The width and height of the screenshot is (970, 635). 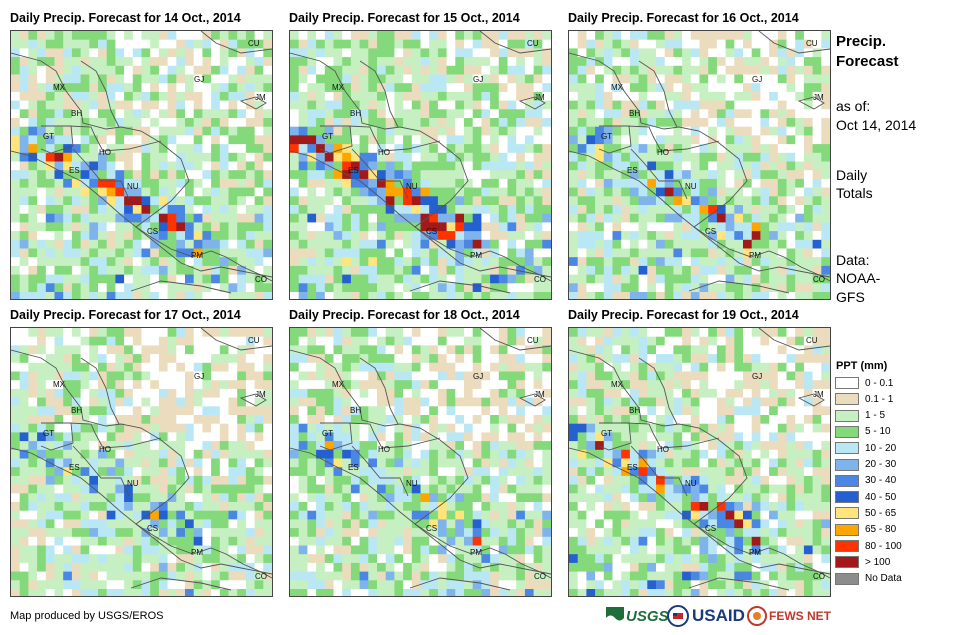 I want to click on legend-label: 40 - 50, so click(x=881, y=497).